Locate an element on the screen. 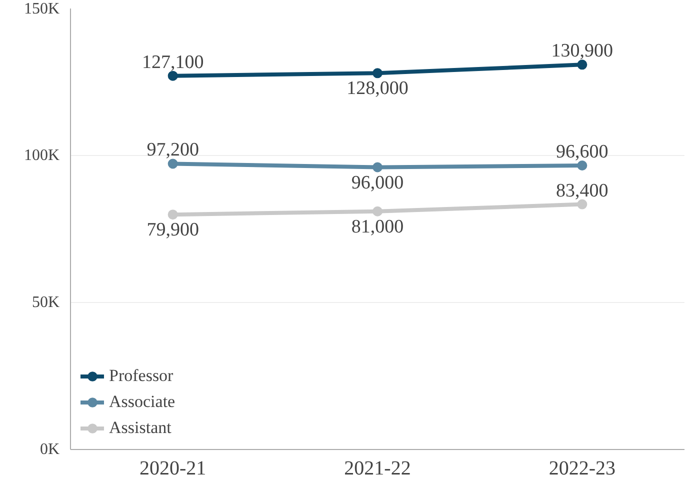 This screenshot has height=479, width=686. y-tick-label: 0K is located at coordinates (50, 449).